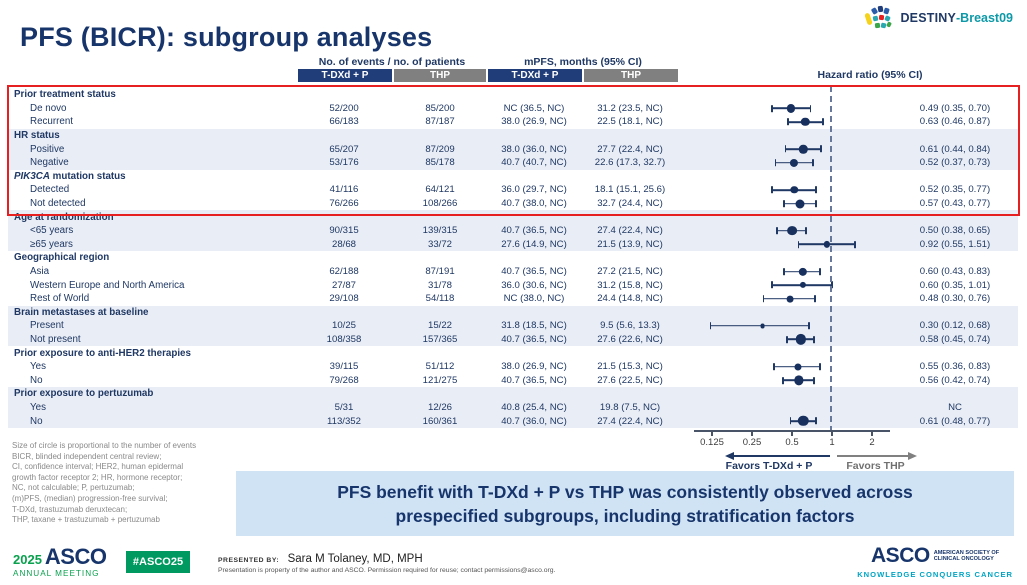 The image size is (1027, 585). Describe the element at coordinates (75, 556) in the screenshot. I see `meeting-org: ASCO` at that location.